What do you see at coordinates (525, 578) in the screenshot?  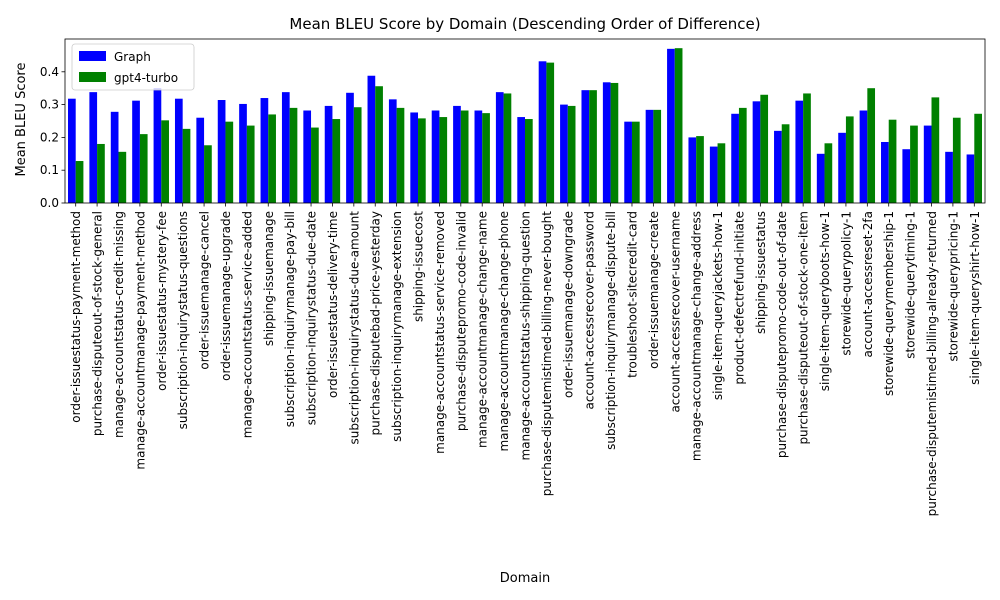 I see `x-axis-label: Domain` at bounding box center [525, 578].